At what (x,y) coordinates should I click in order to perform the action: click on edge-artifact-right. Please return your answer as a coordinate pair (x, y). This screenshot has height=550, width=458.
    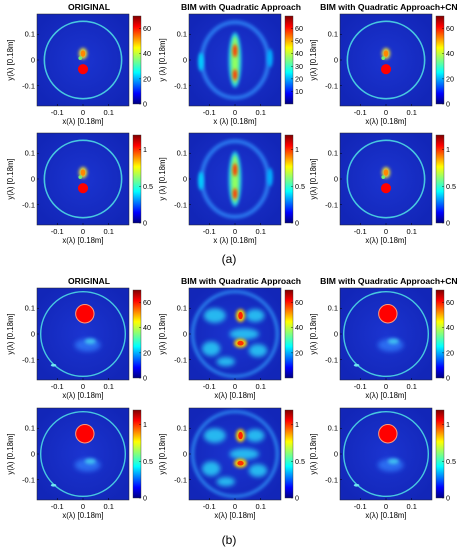
    Looking at the image, I should click on (270, 177).